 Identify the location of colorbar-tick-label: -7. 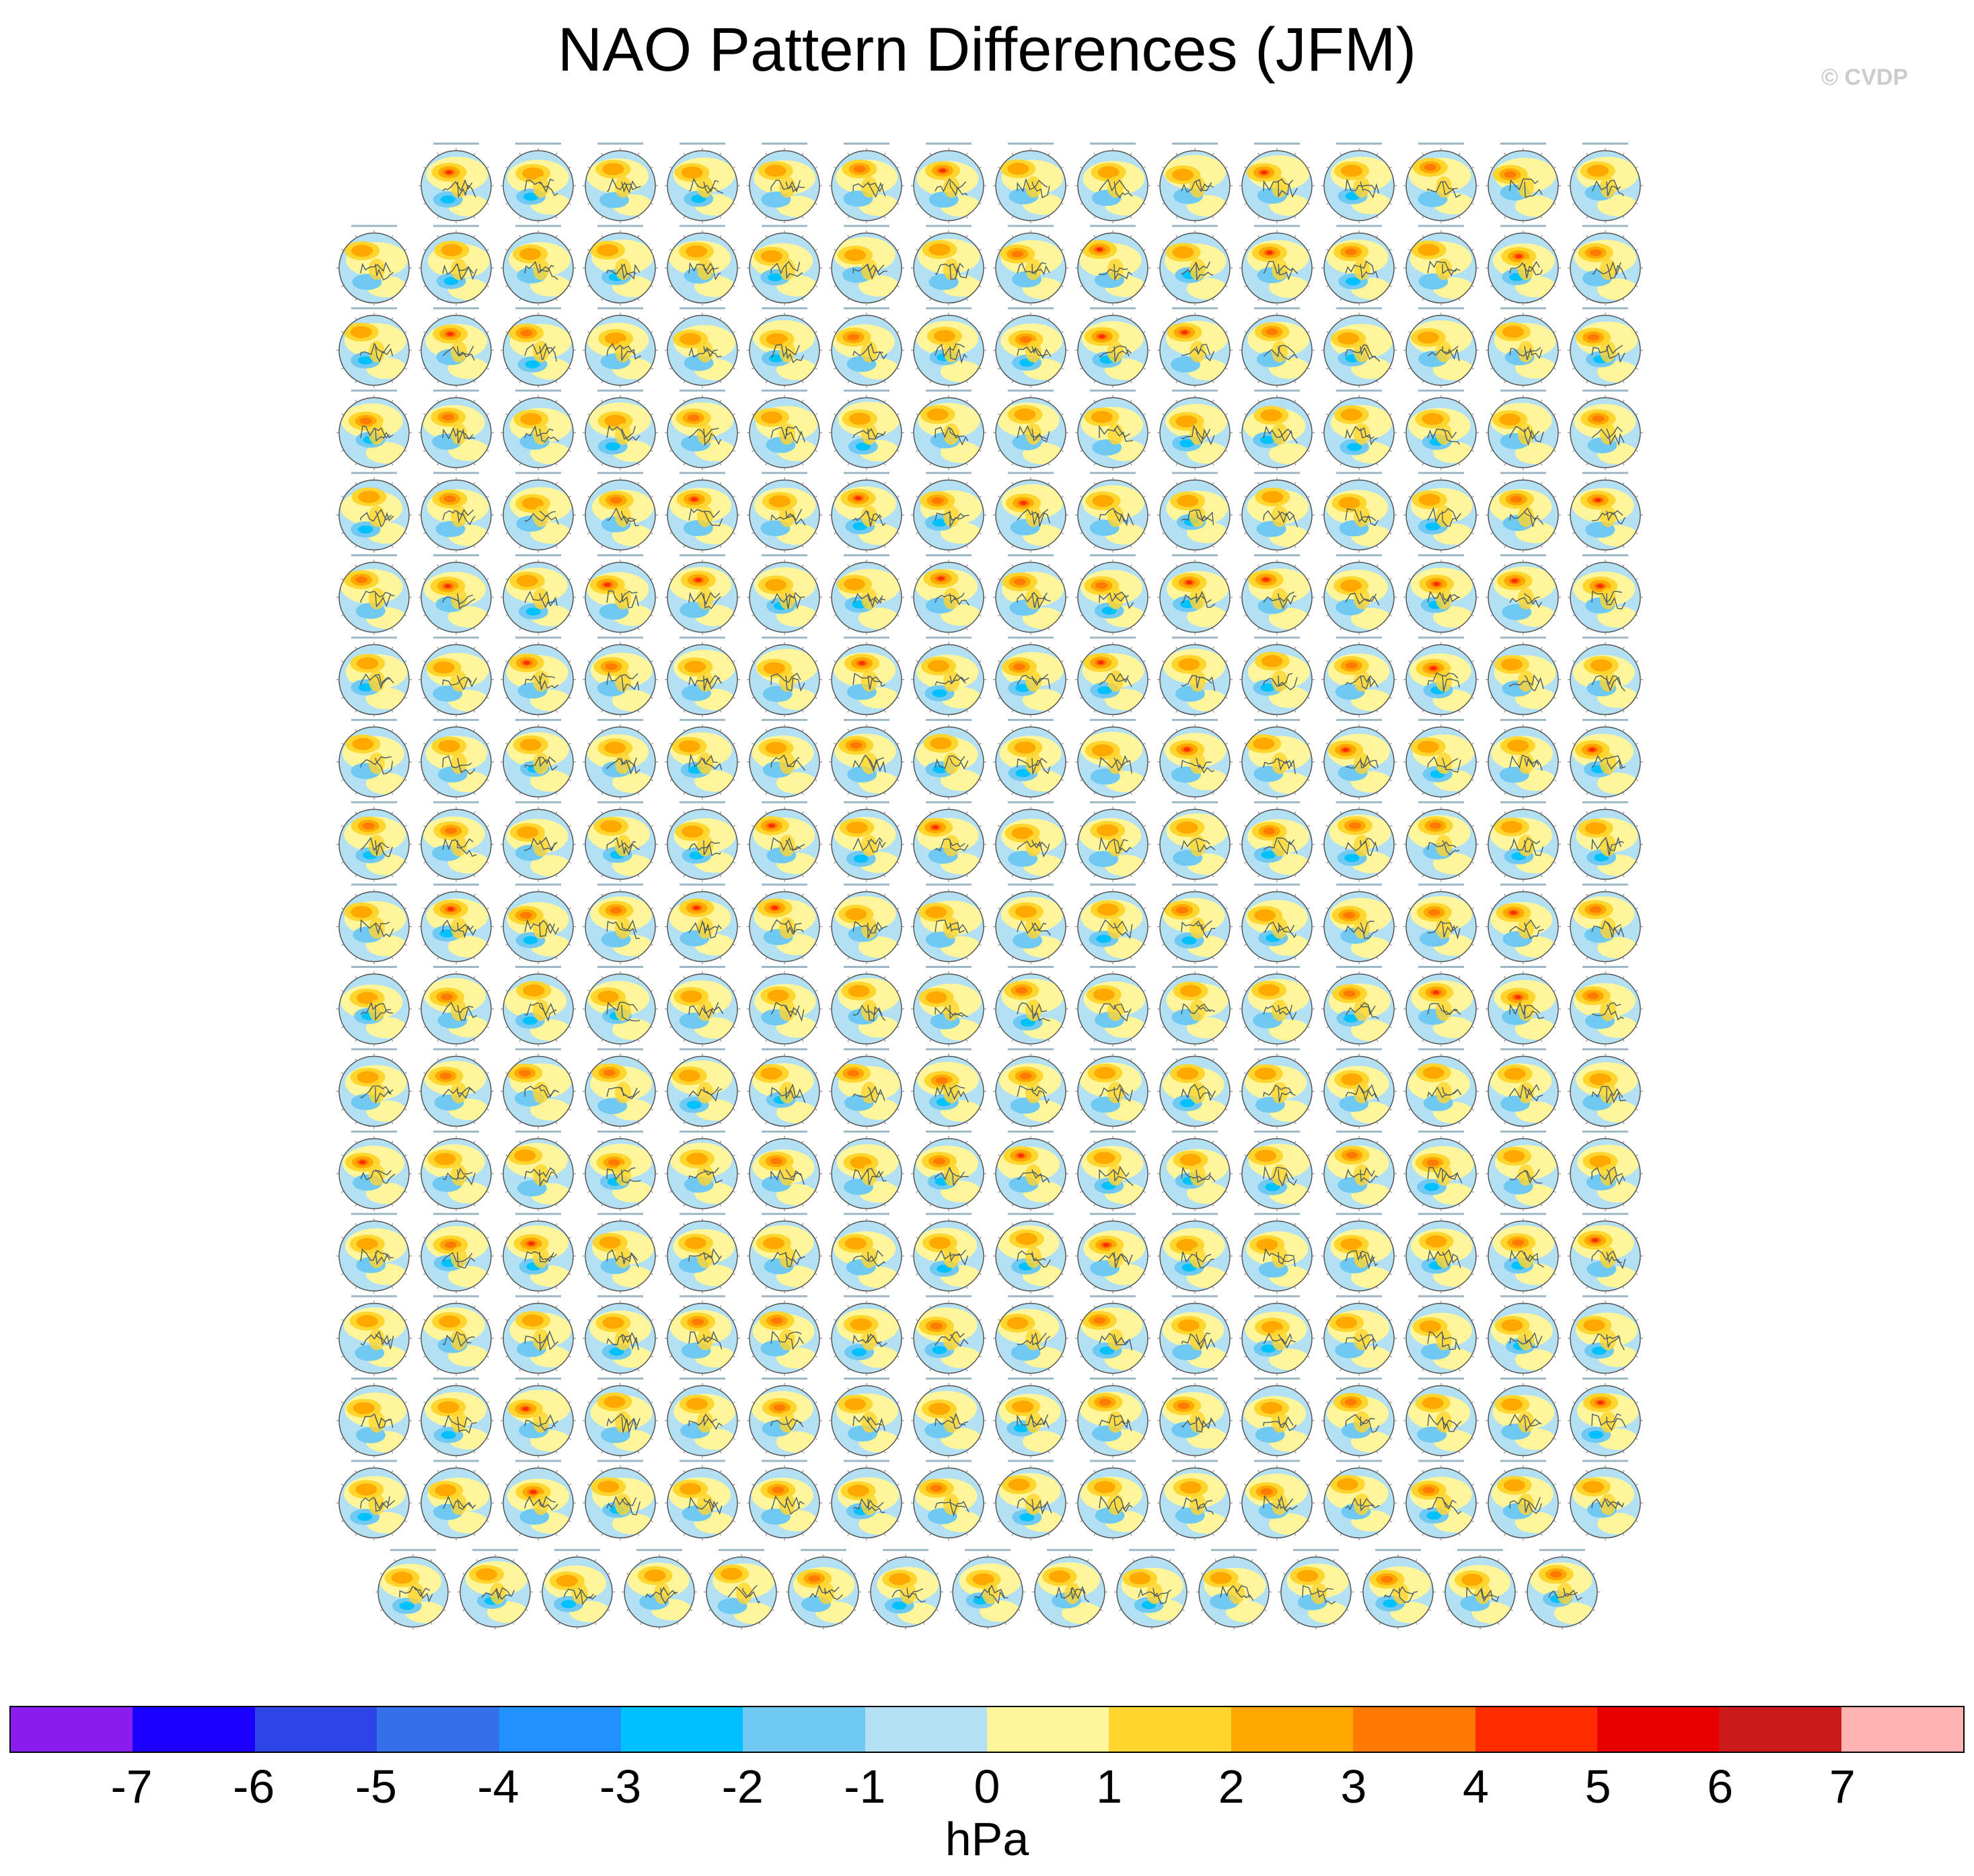
(132, 1787).